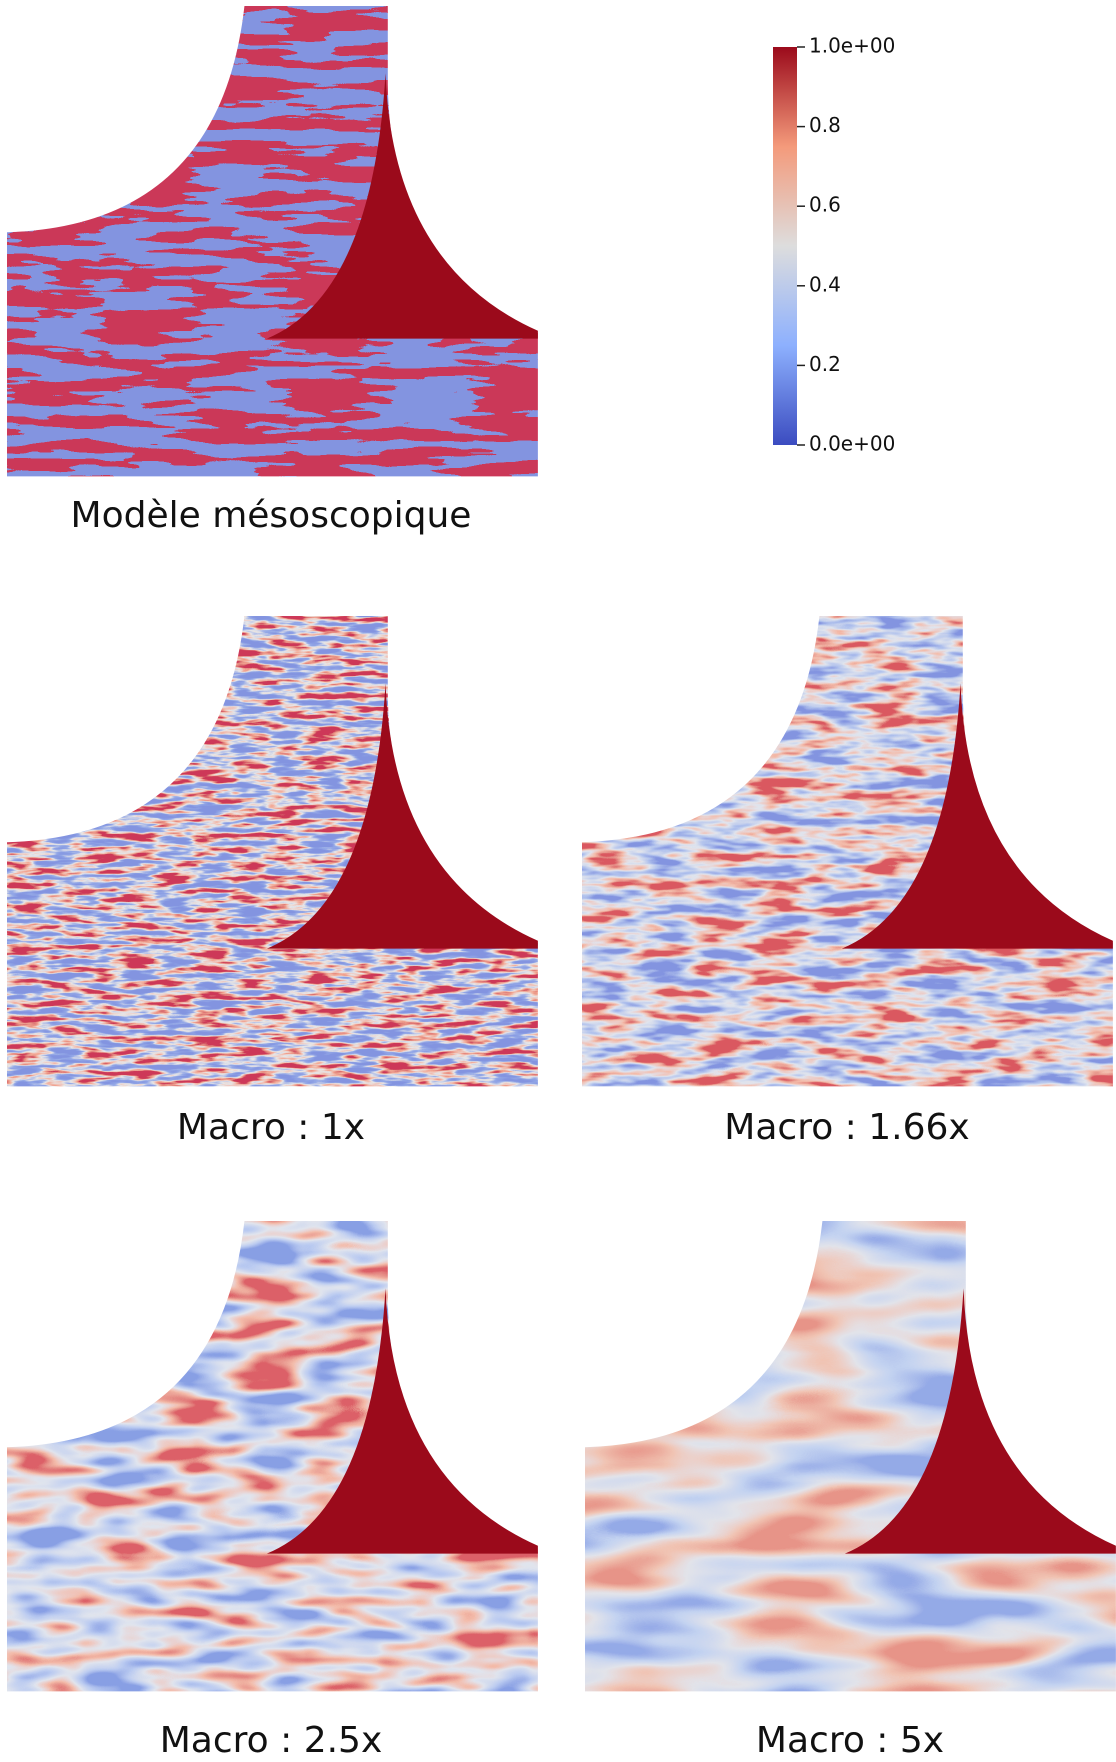 This screenshot has height=1762, width=1116. I want to click on caption: Macro : 5x, so click(850, 1740).